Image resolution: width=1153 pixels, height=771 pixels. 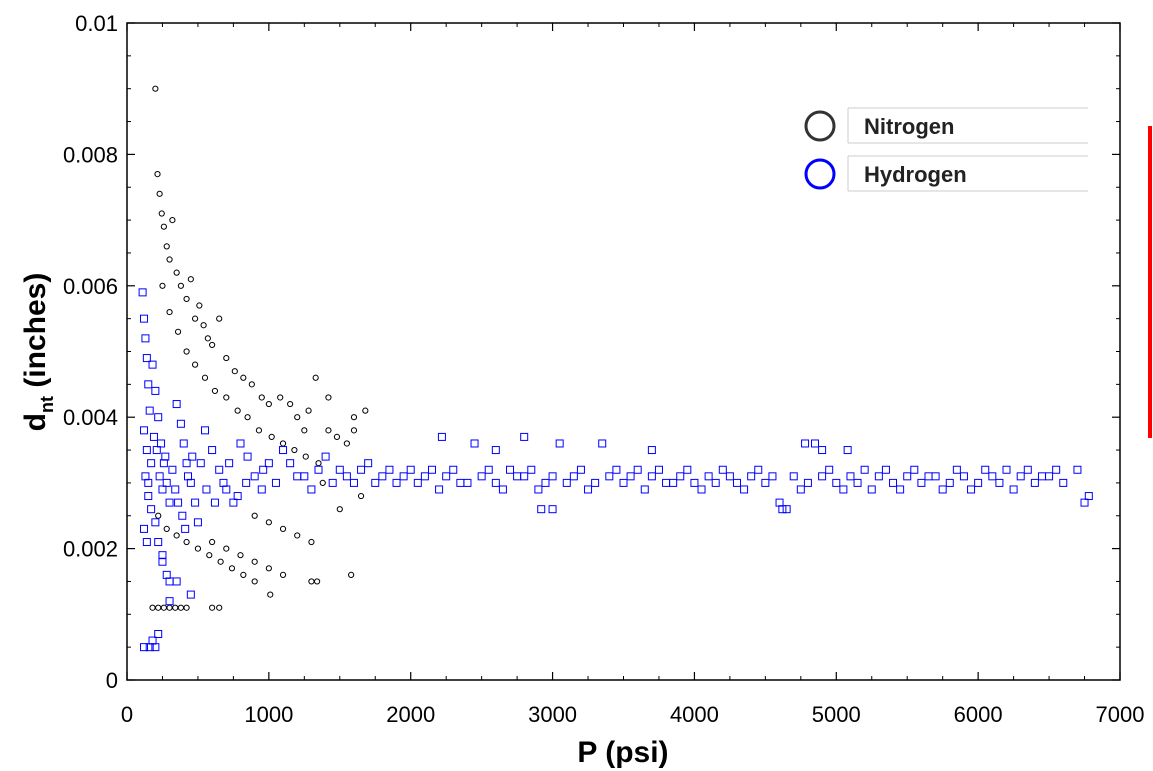 What do you see at coordinates (820, 174) in the screenshot?
I see `legend-hydrogen-marker` at bounding box center [820, 174].